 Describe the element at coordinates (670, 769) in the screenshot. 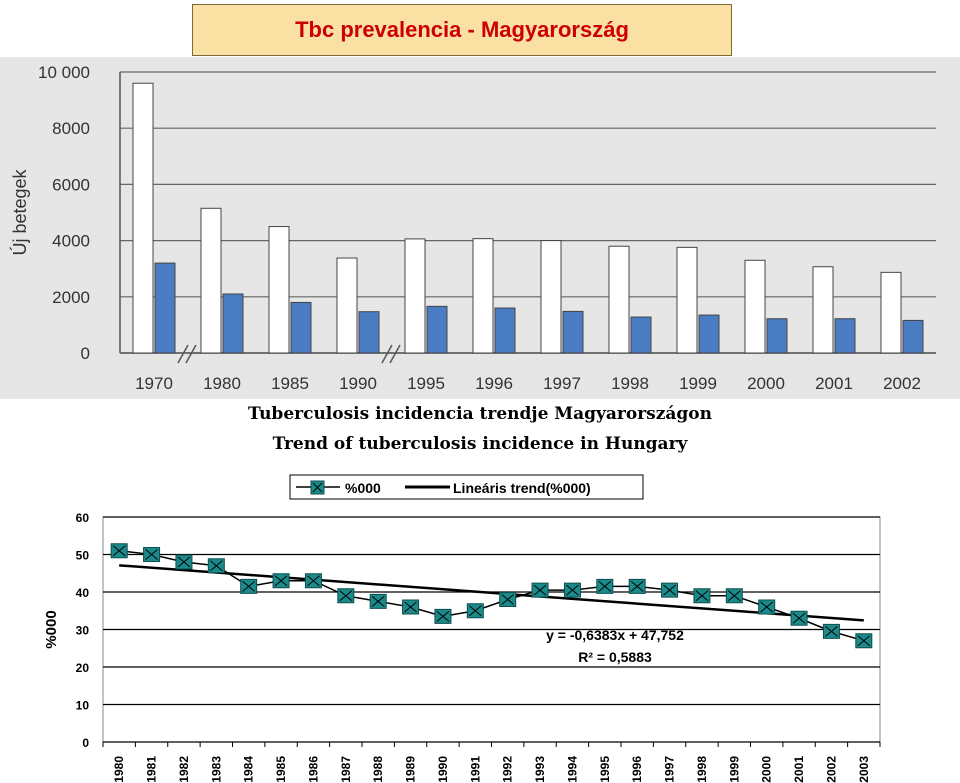

I see `chart2-x-tick-label: 1997` at that location.